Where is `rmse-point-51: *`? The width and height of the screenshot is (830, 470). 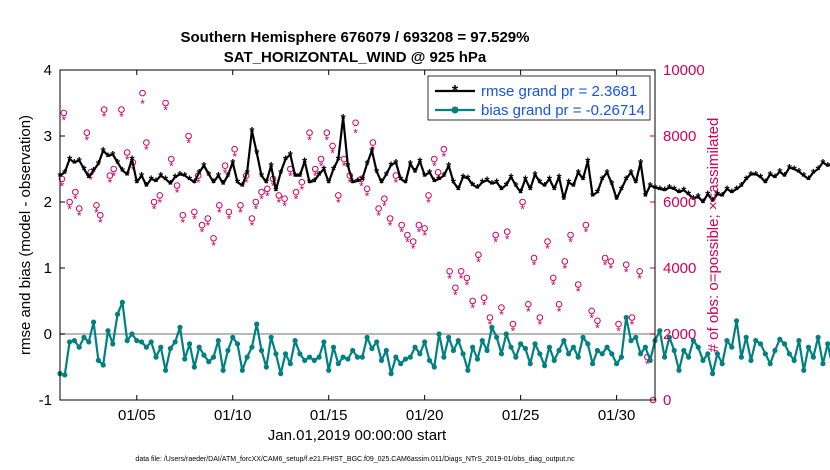
rmse-point-51: * is located at coordinates (305, 162).